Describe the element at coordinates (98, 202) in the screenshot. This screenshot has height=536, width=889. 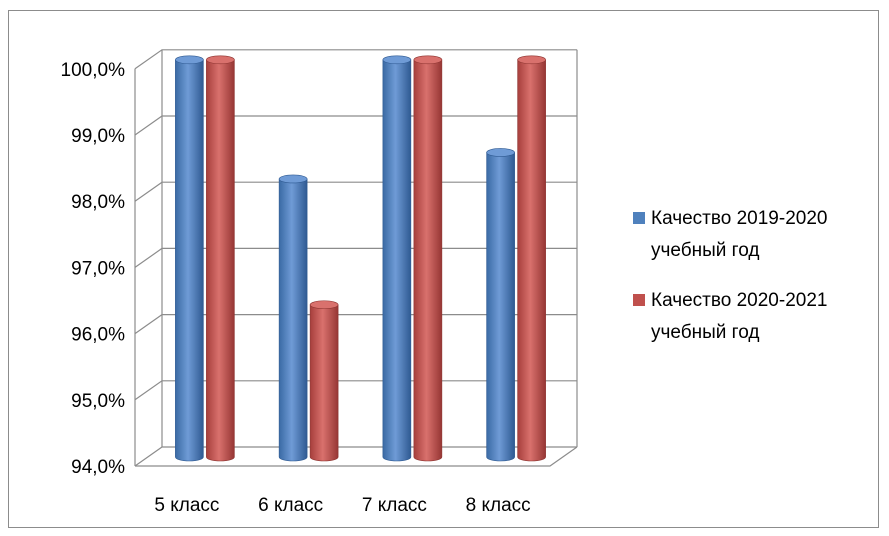
I see `y-tick-label: 98,0%` at that location.